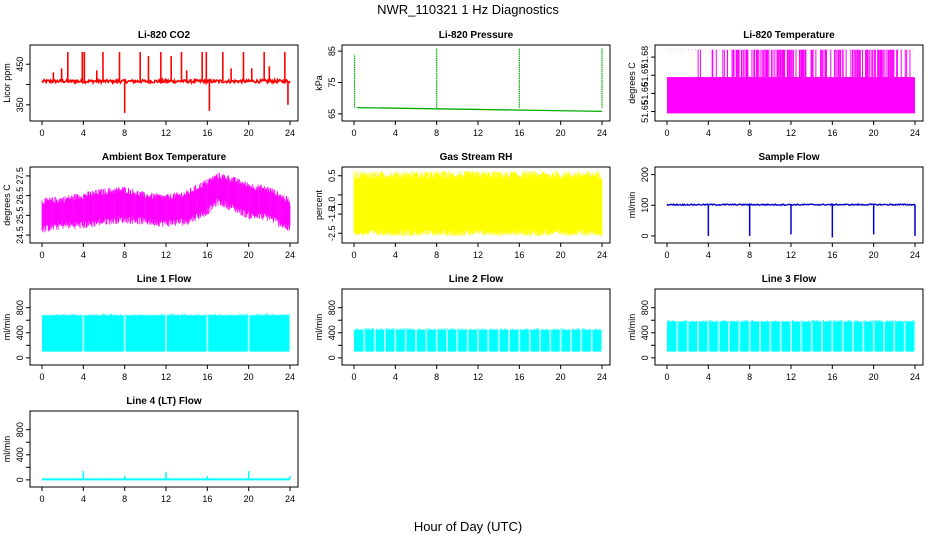 The height and width of the screenshot is (540, 936). I want to click on y-tick-label: 350, so click(20, 104).